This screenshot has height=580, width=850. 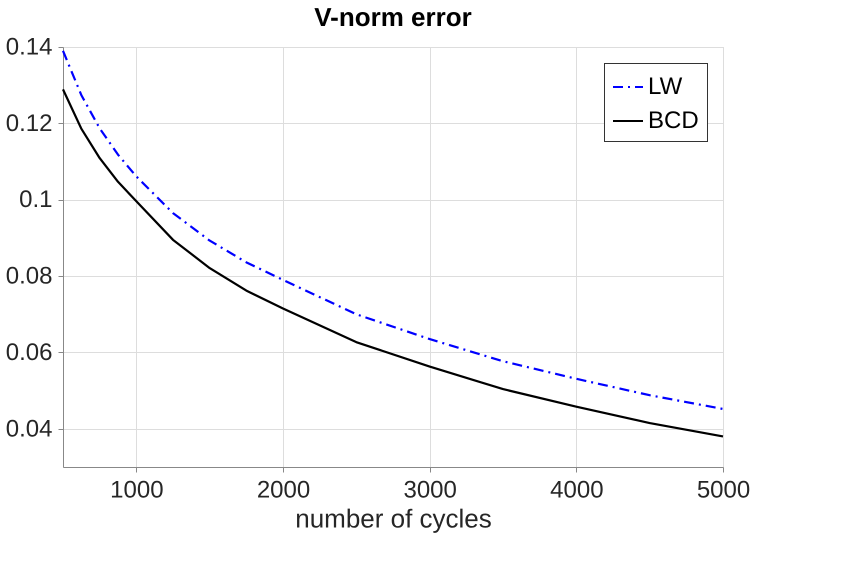 What do you see at coordinates (577, 490) in the screenshot?
I see `x-tick-label: 4000` at bounding box center [577, 490].